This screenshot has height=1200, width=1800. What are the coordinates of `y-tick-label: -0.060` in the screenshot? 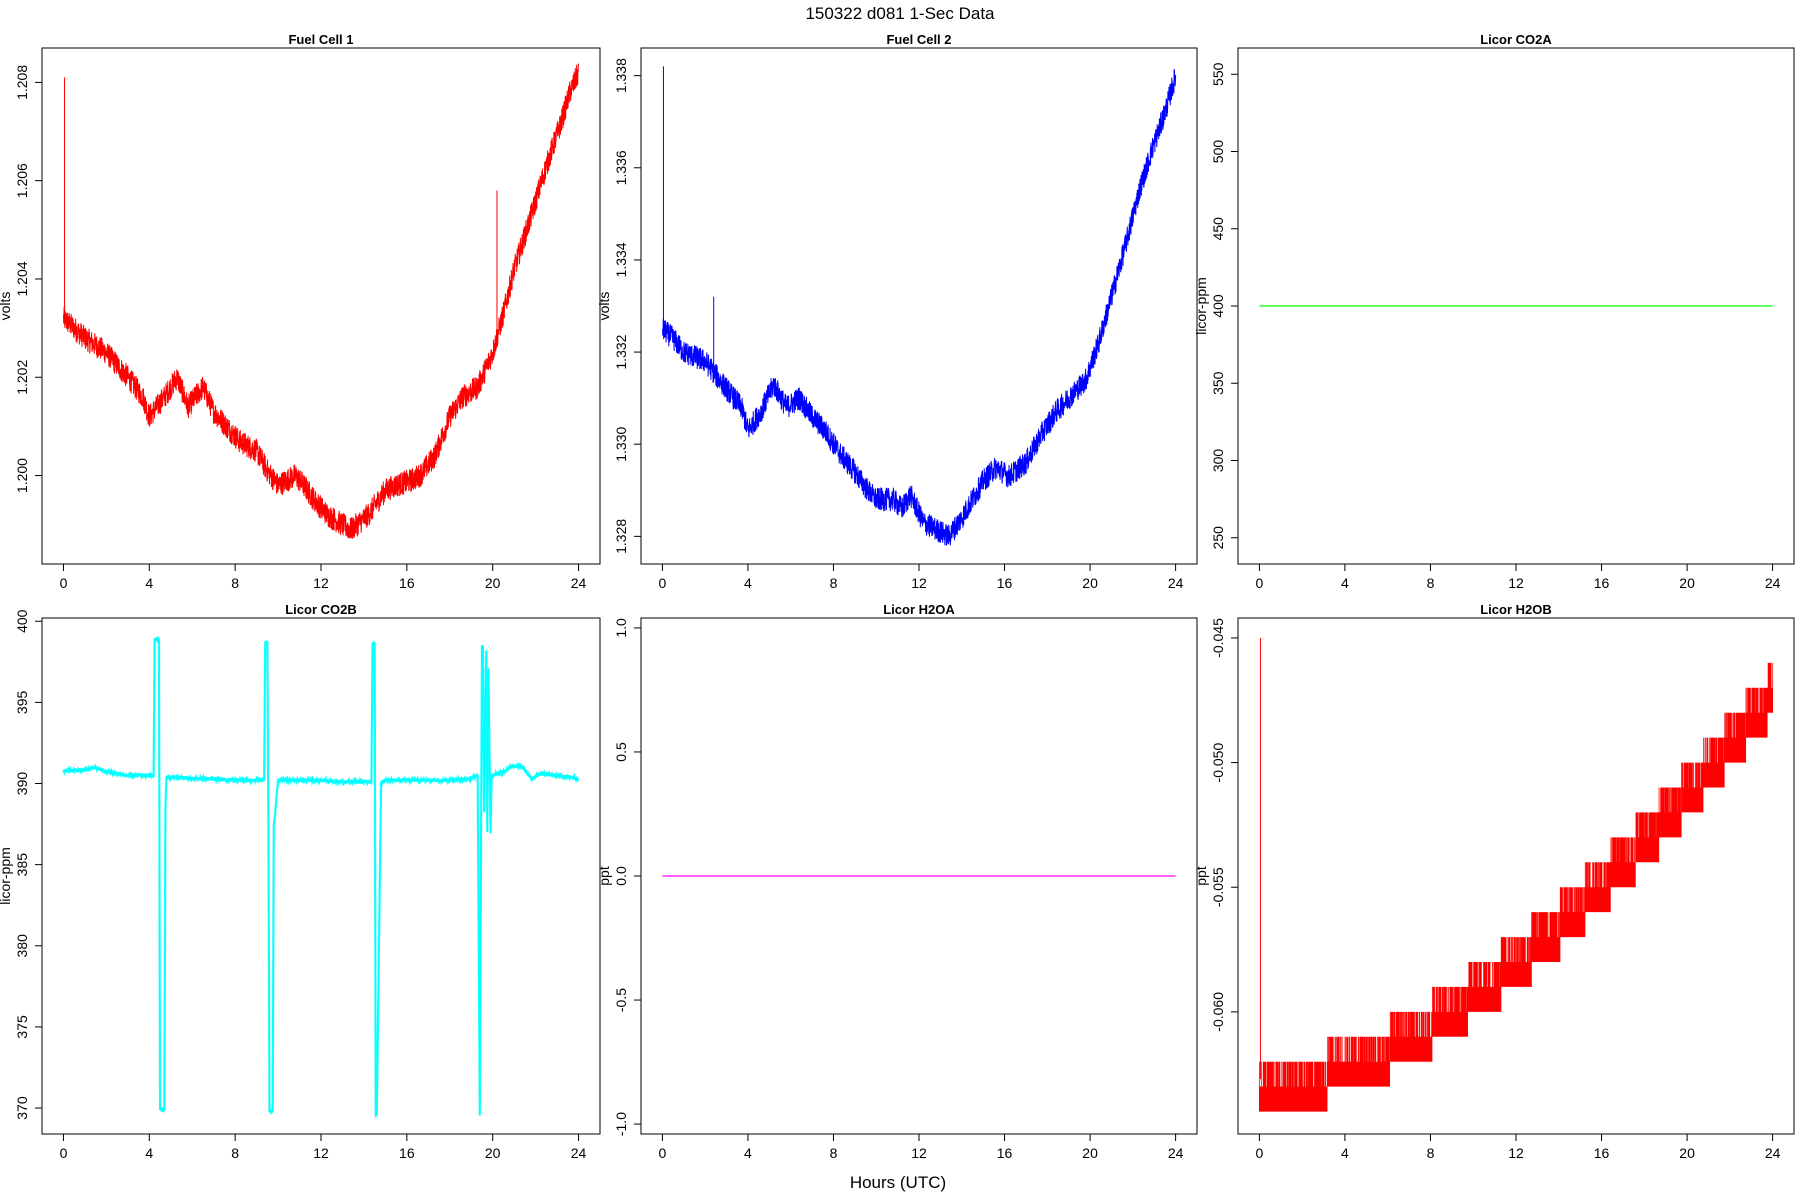 It's located at (1218, 1012).